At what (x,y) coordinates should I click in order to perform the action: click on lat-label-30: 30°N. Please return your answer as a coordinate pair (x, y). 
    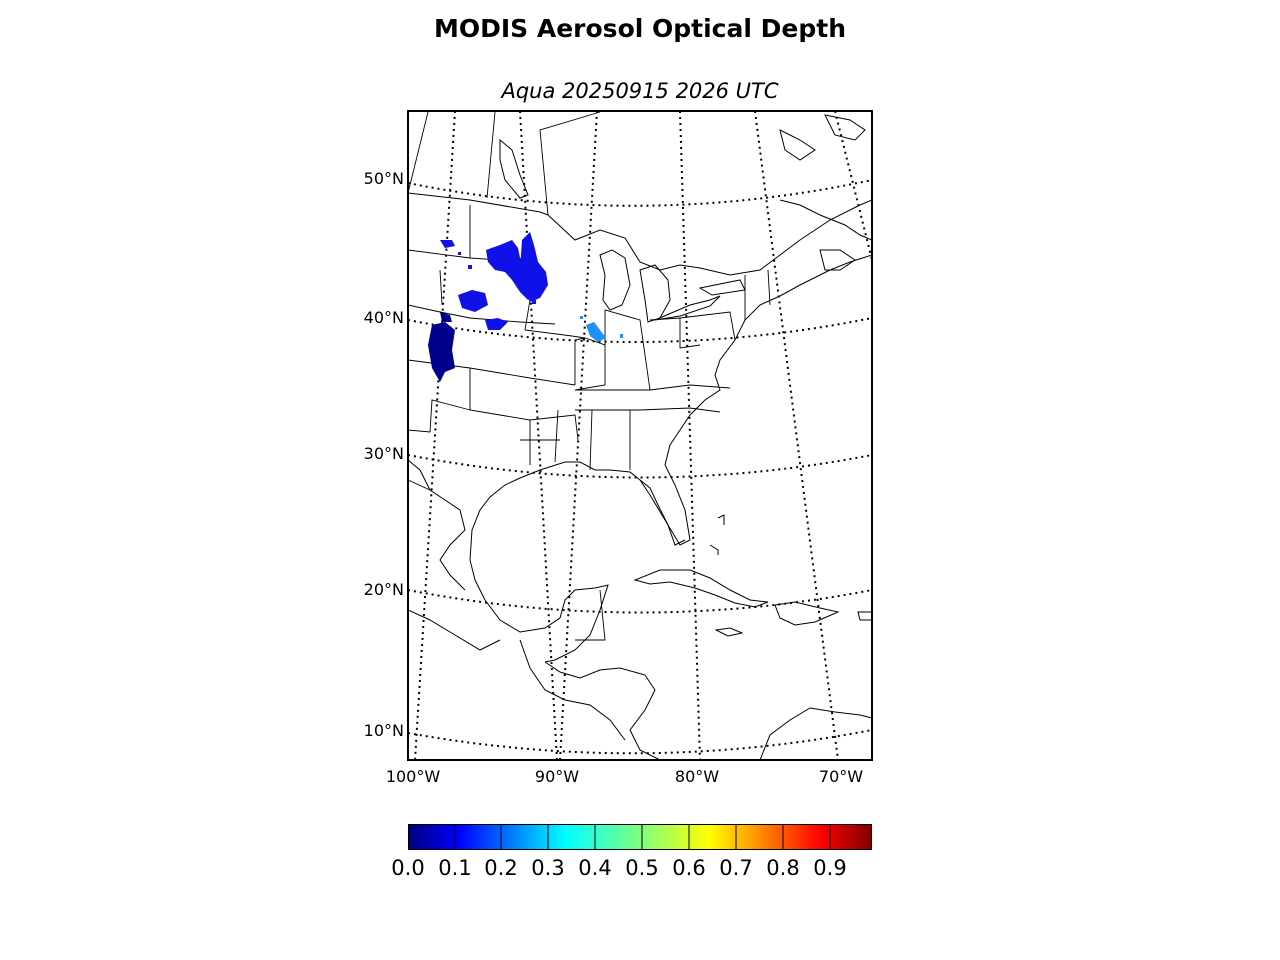
    Looking at the image, I should click on (383, 453).